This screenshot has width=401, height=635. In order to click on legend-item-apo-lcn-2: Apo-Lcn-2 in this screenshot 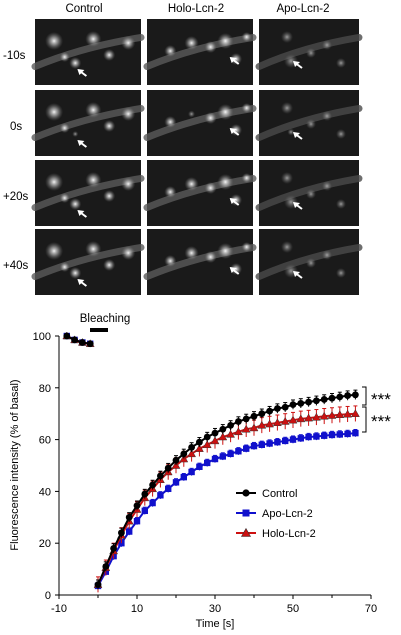, I will do `click(274, 514)`.